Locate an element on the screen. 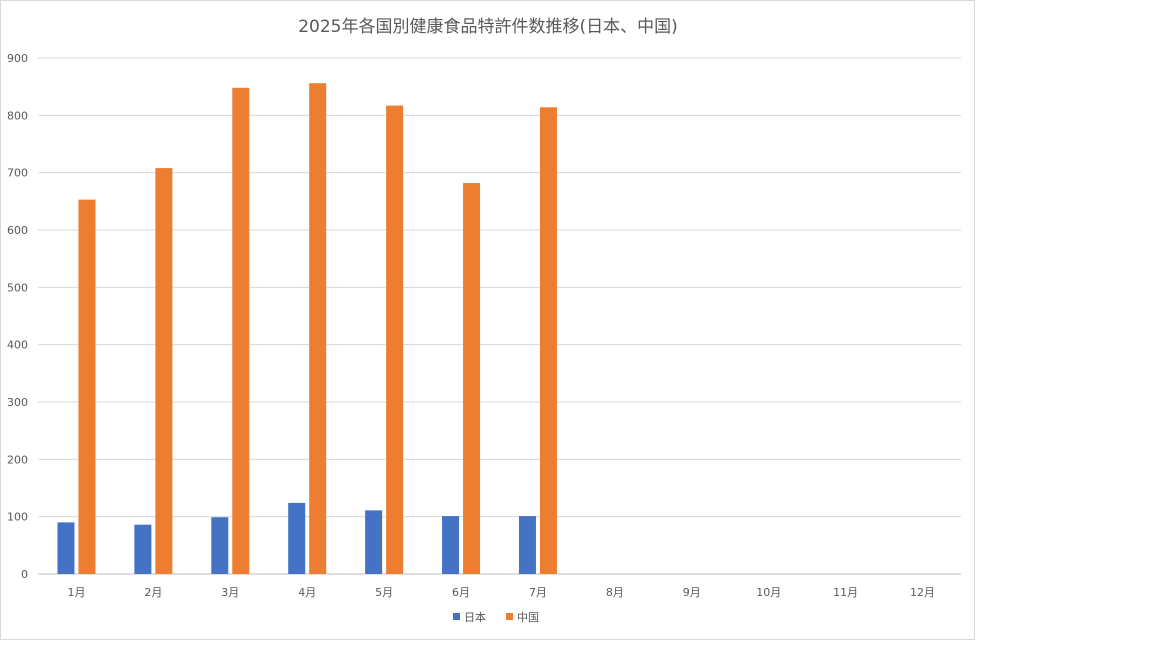 The height and width of the screenshot is (648, 1152). chart-title: 2025年各国別健康食品特許件数推移(日本、中国) is located at coordinates (488, 27).